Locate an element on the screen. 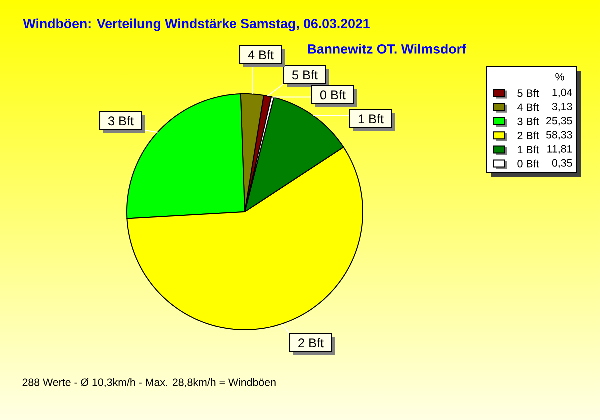  data-label: 11,81 is located at coordinates (560, 149).